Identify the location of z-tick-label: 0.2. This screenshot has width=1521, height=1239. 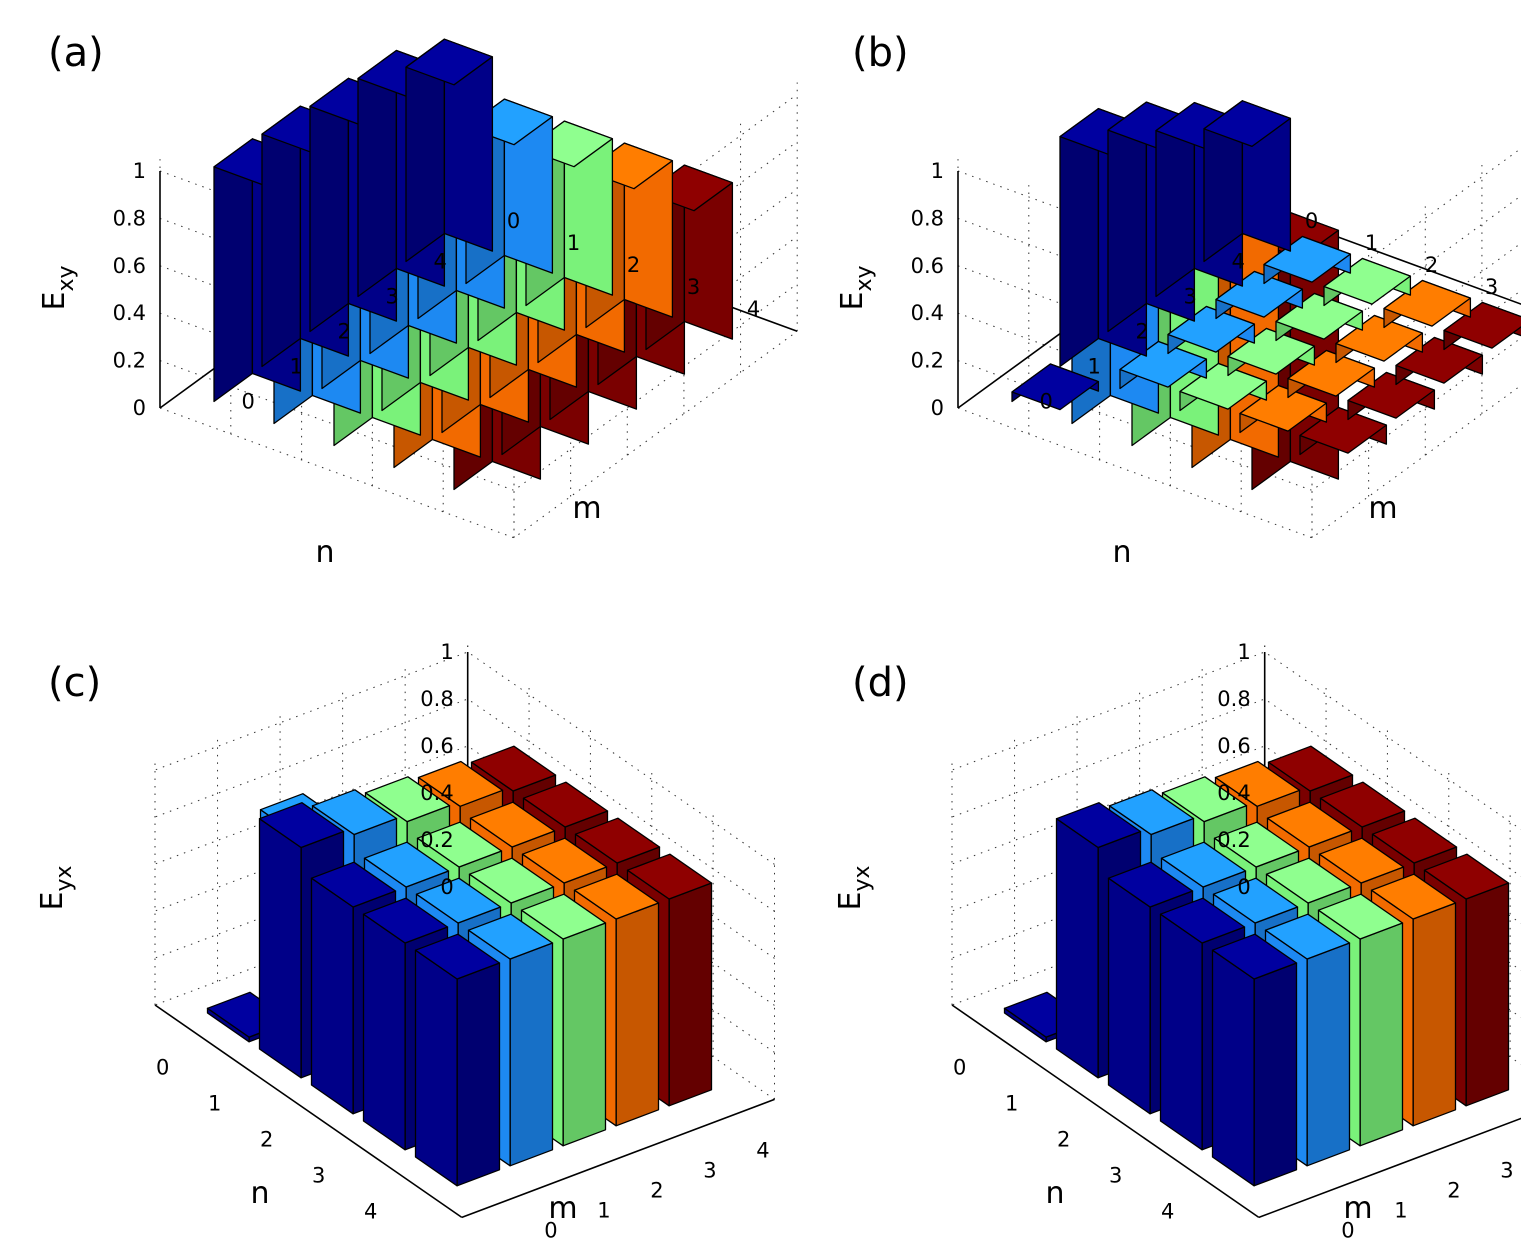
(1233, 840).